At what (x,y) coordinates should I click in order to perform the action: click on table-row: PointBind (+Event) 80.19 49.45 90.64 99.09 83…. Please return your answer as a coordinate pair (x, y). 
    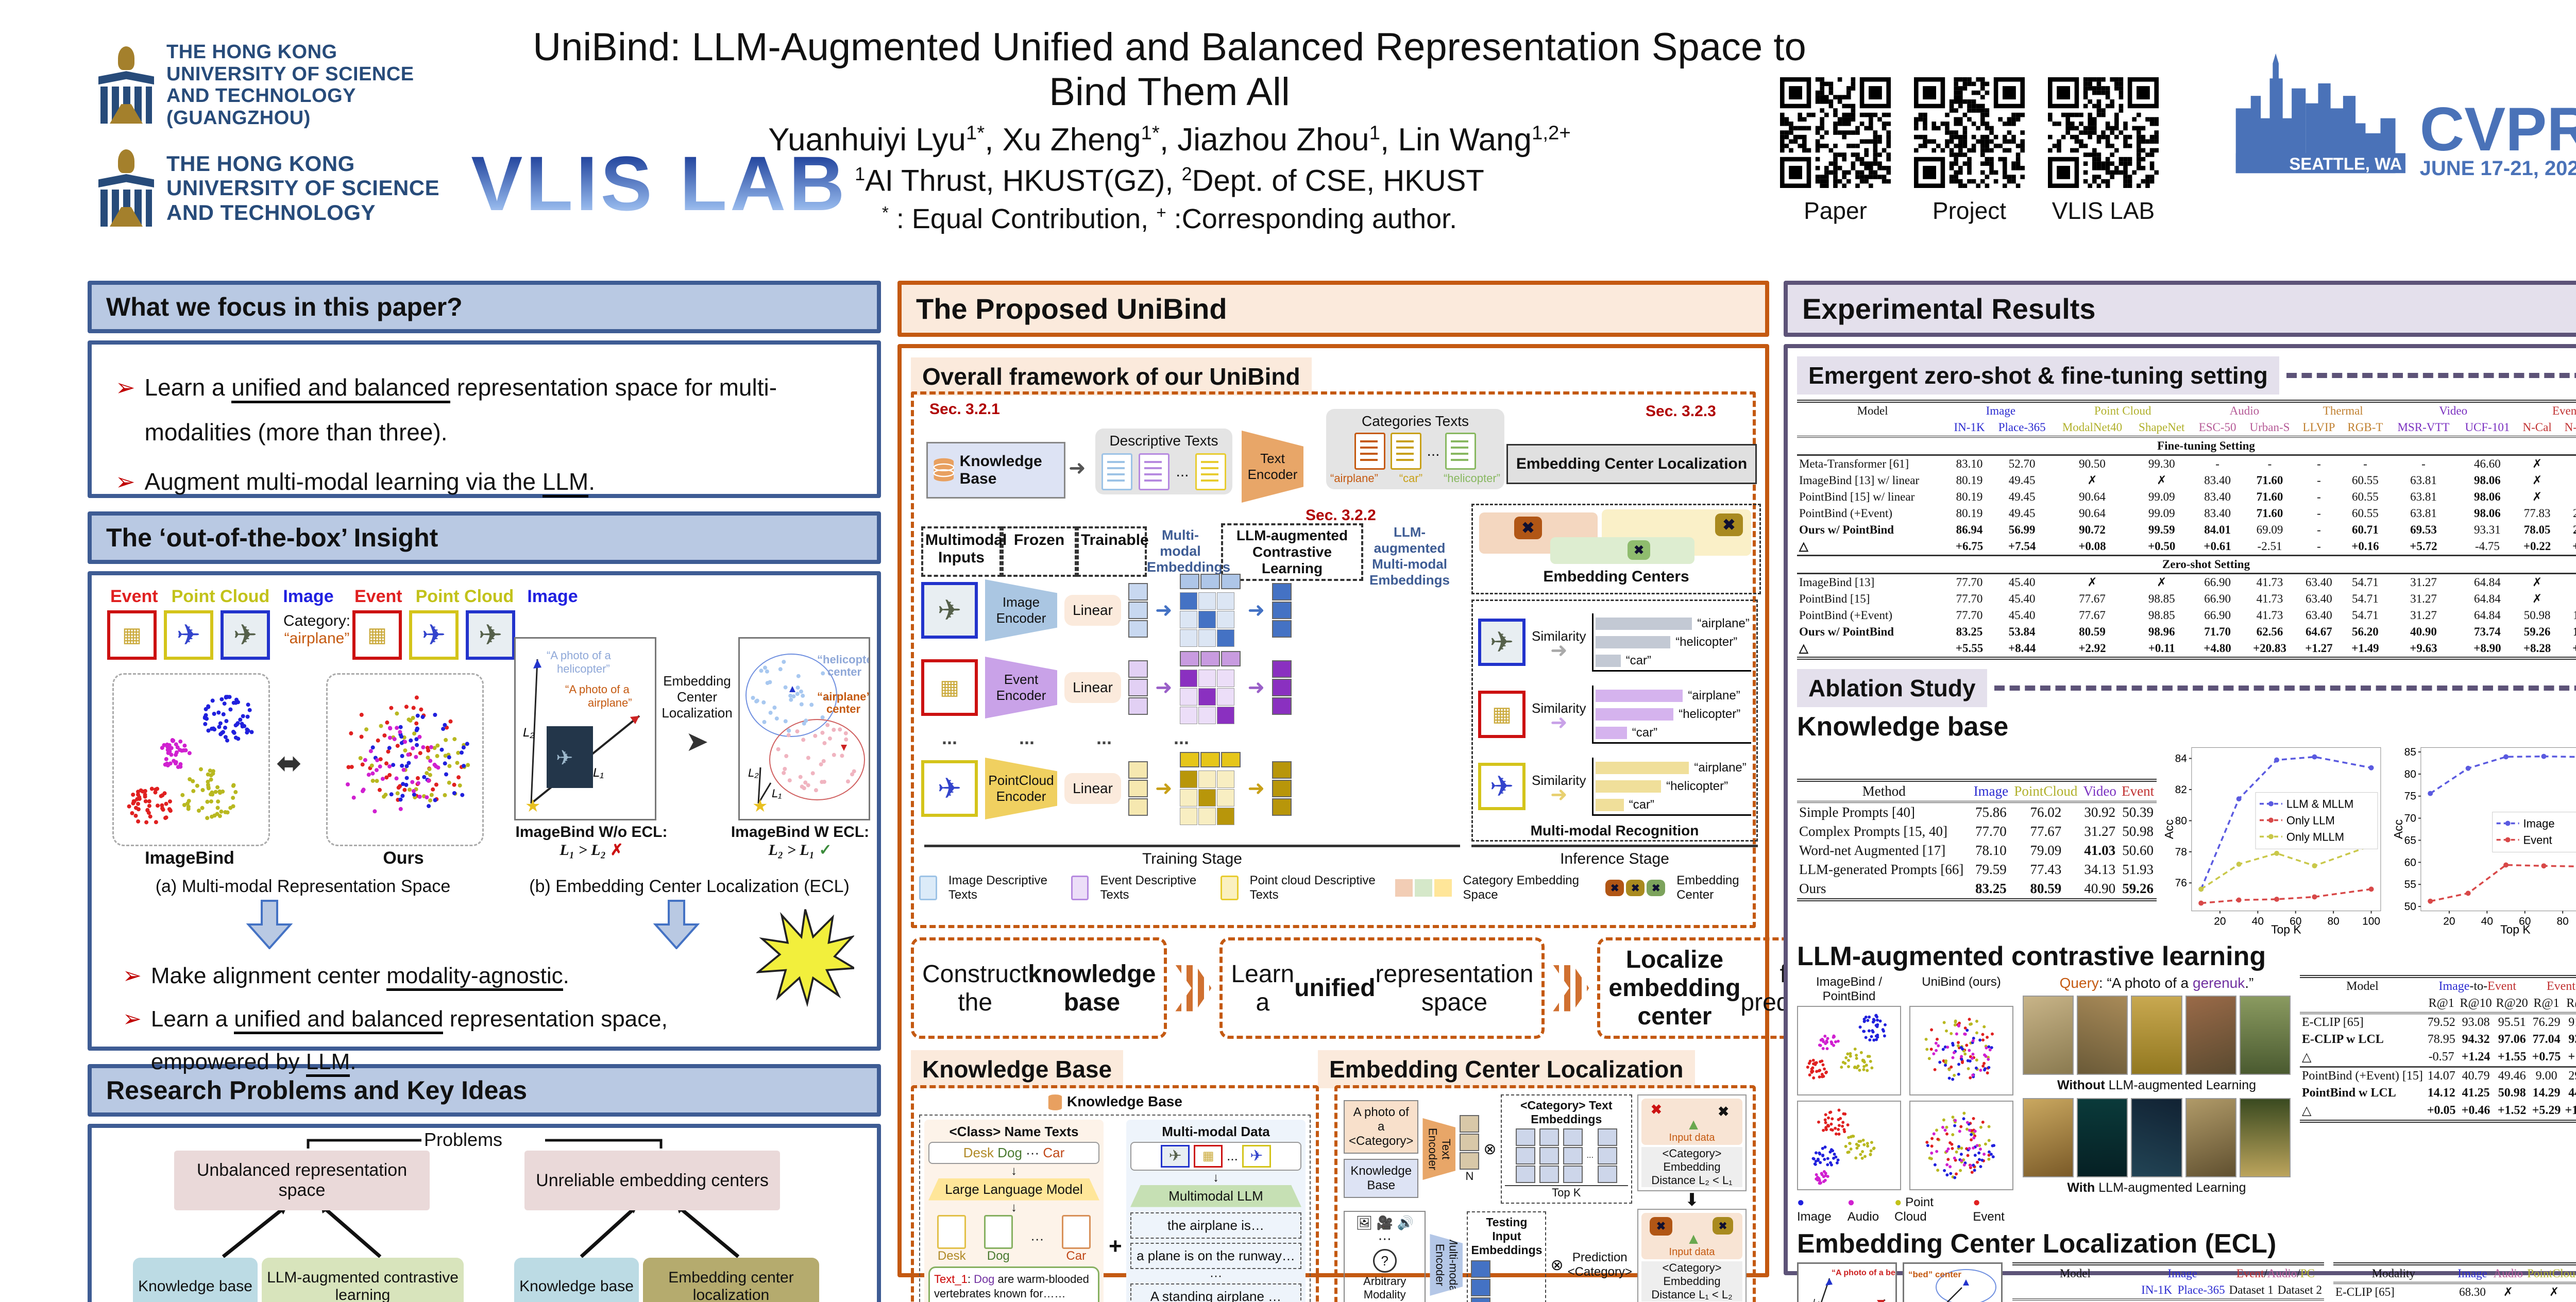
    Looking at the image, I should click on (2187, 513).